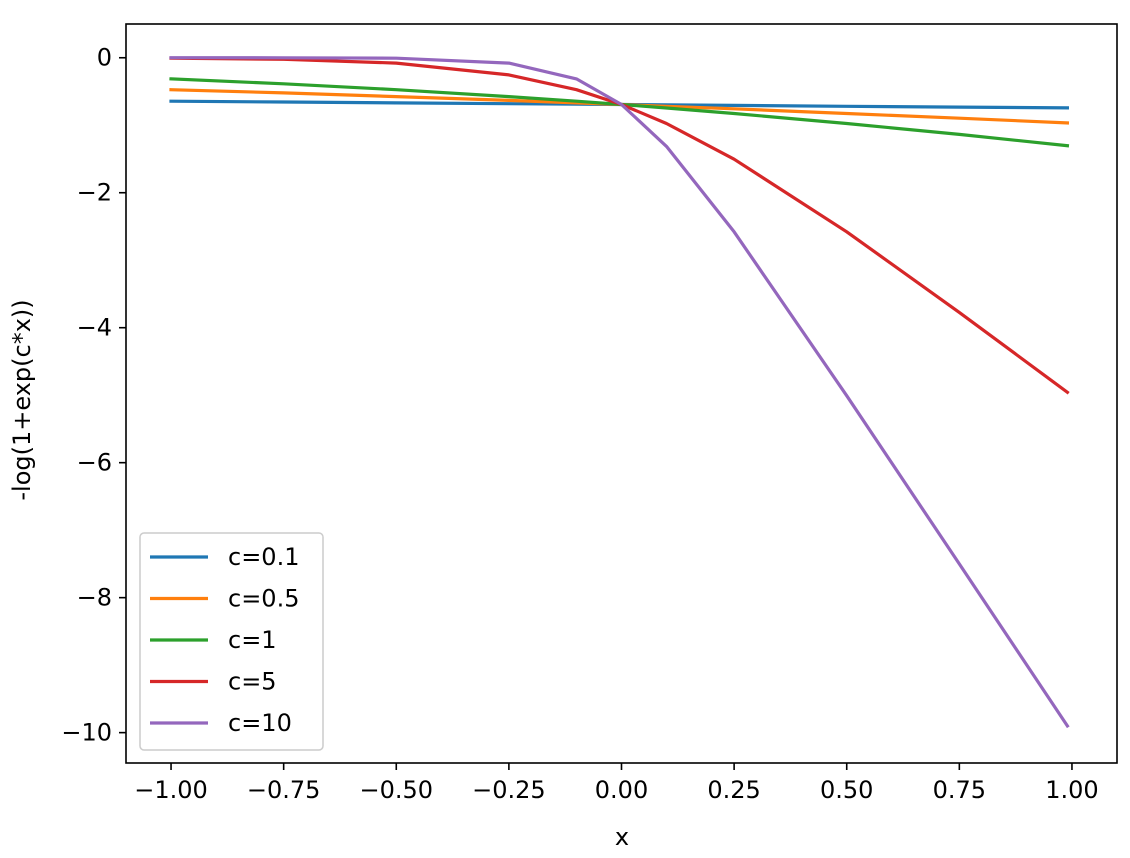 The image size is (1130, 858). What do you see at coordinates (94, 193) in the screenshot?
I see `y-tick-label: −2` at bounding box center [94, 193].